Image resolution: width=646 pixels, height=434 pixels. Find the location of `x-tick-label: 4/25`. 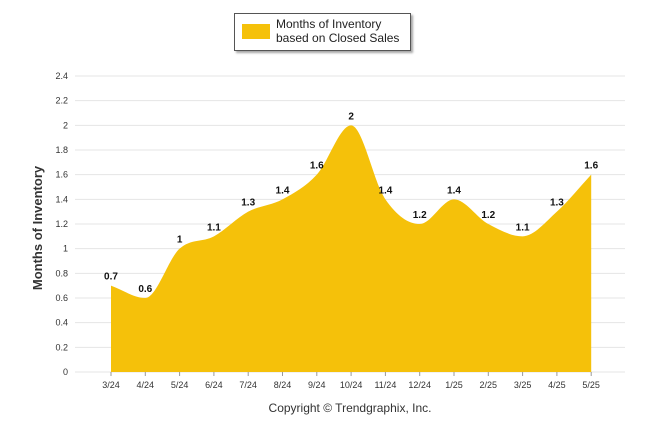

x-tick-label: 4/25 is located at coordinates (557, 385).